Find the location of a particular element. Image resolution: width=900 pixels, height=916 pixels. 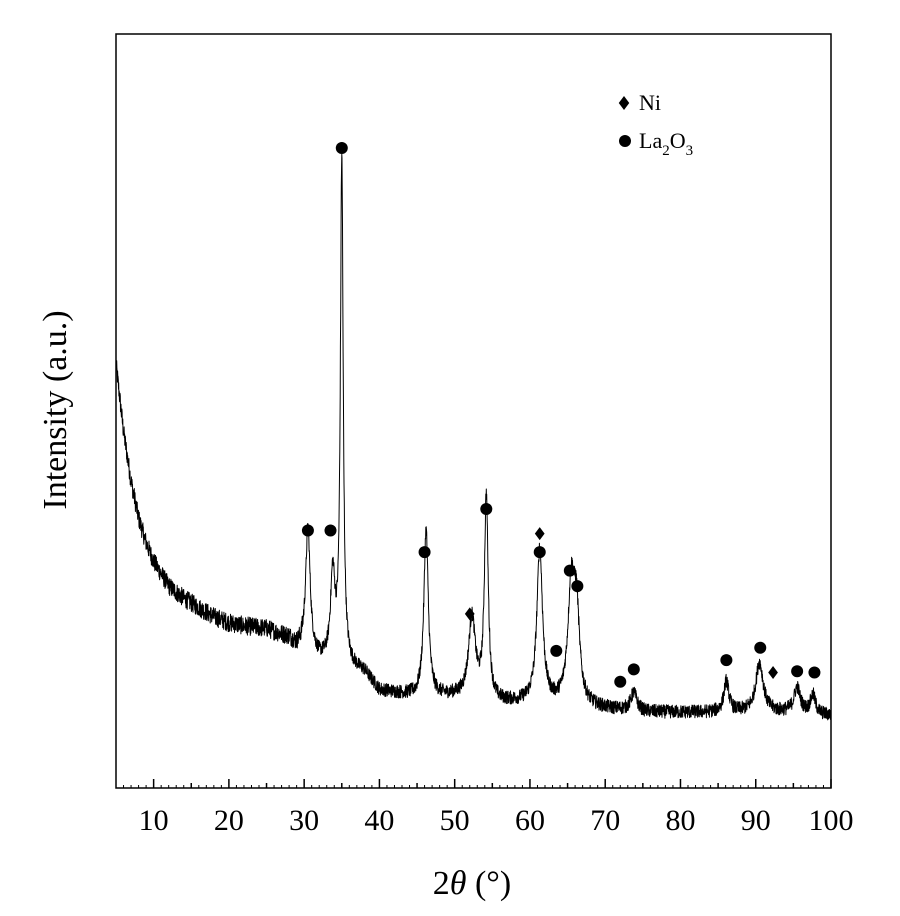

legend-marker-la2o3 is located at coordinates (625, 141).